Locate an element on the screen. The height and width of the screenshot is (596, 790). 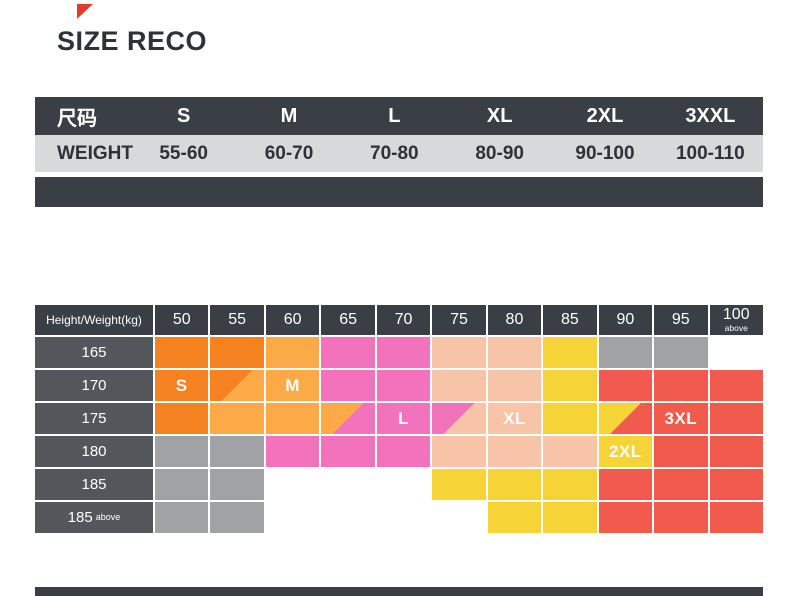
grid-cell: XL is located at coordinates (514, 418).